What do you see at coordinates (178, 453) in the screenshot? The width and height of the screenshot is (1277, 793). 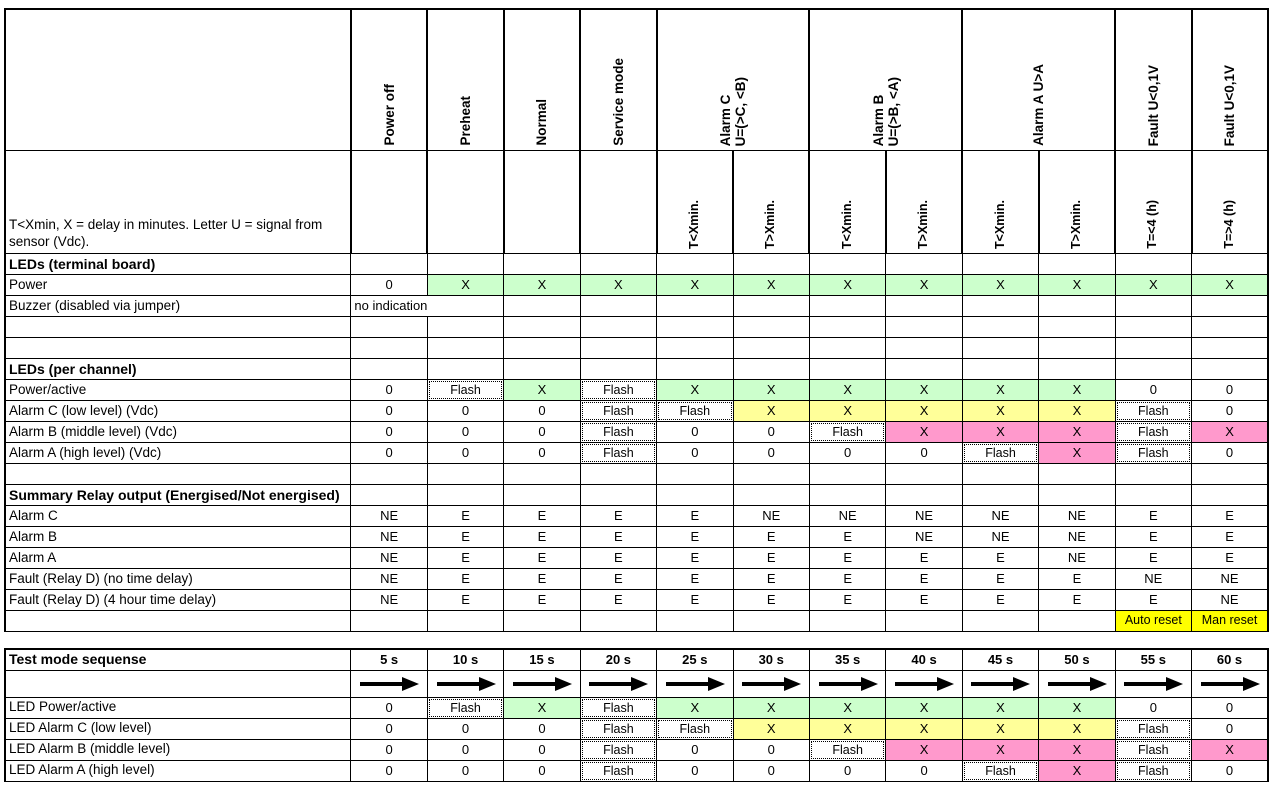 I see `row-label: Alarm A (high level) (Vdc)` at bounding box center [178, 453].